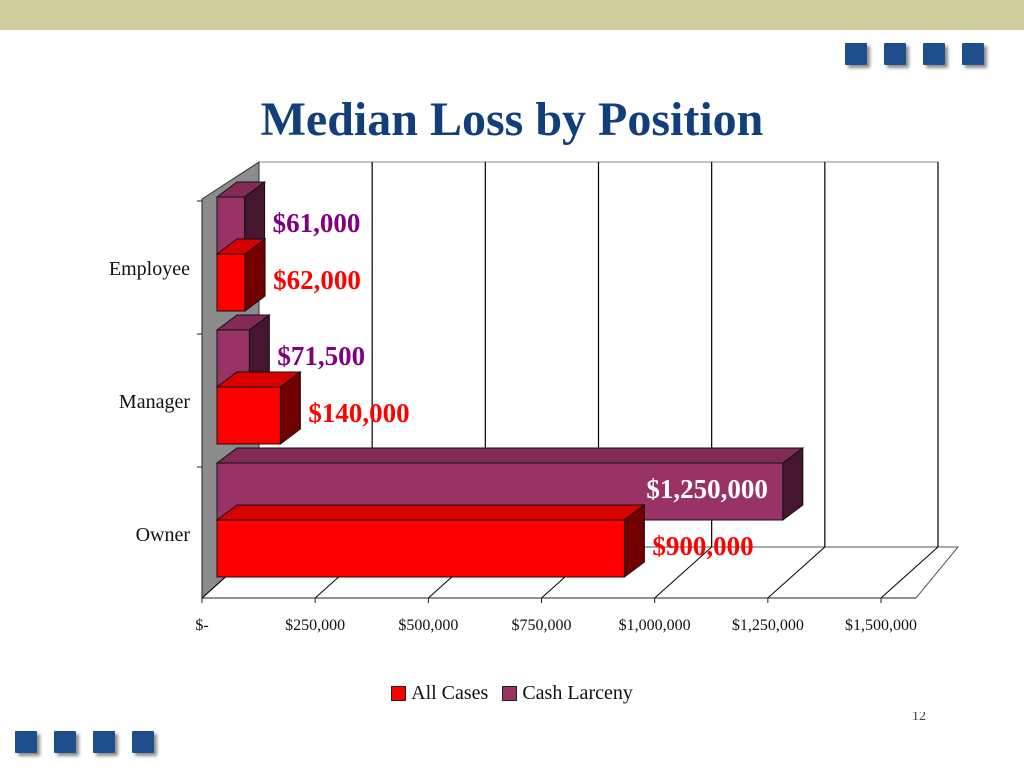 This screenshot has width=1024, height=768. Describe the element at coordinates (163, 535) in the screenshot. I see `category-label: Owner` at that location.